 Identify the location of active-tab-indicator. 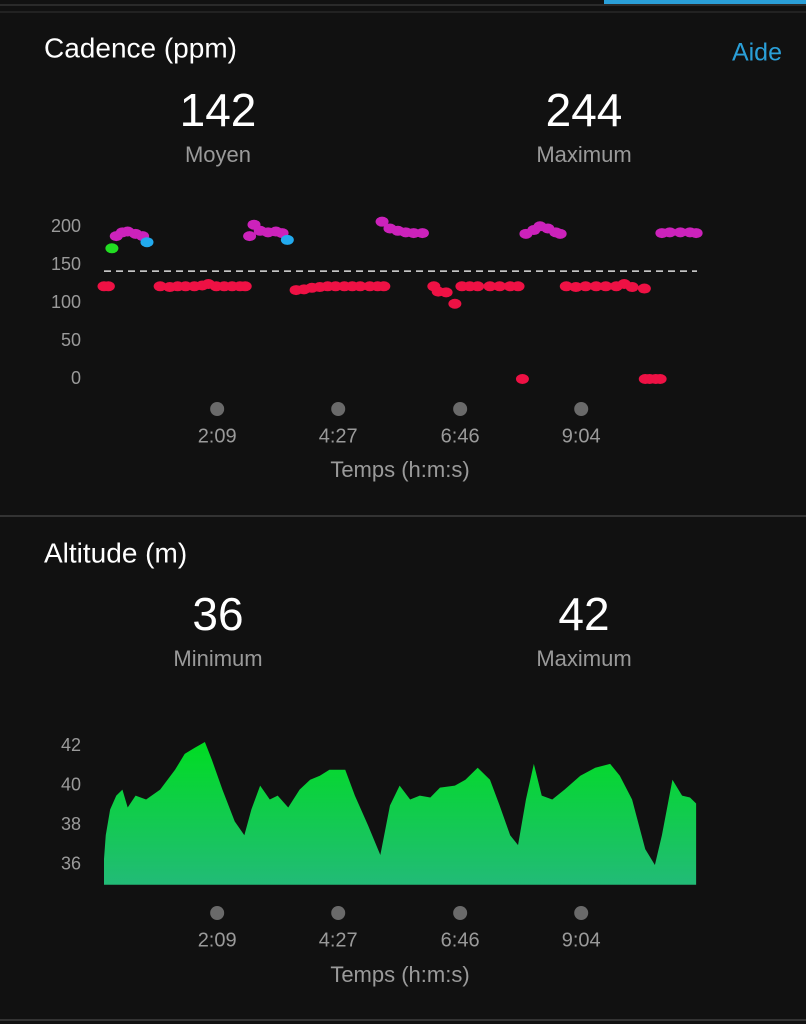
(705, 2).